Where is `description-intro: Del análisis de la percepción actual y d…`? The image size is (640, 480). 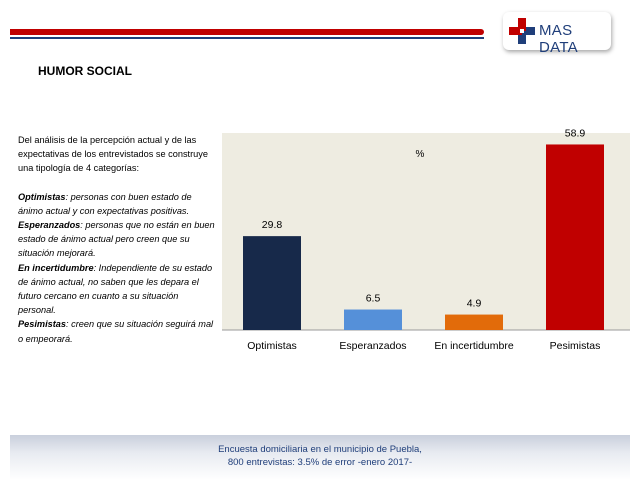 description-intro: Del análisis de la percepción actual y d… is located at coordinates (113, 154).